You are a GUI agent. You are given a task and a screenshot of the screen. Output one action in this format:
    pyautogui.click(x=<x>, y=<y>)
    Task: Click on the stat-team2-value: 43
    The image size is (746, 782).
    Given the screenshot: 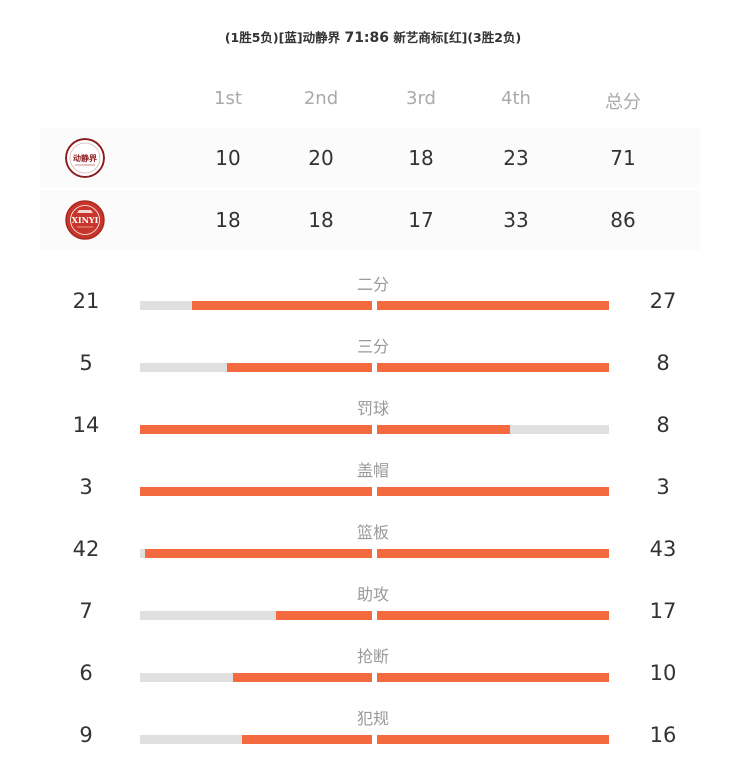 What is the action you would take?
    pyautogui.click(x=663, y=549)
    